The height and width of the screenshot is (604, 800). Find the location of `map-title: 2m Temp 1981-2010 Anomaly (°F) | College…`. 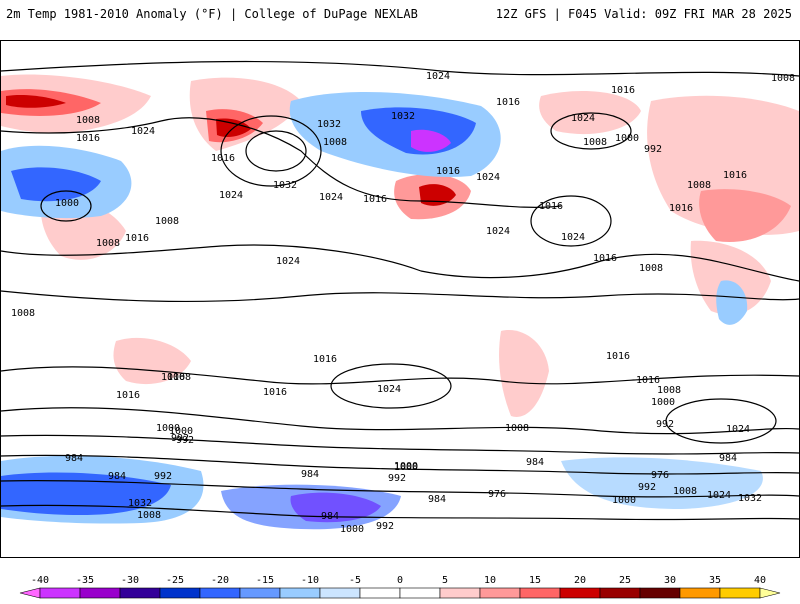

map-title: 2m Temp 1981-2010 Anomaly (°F) | College… is located at coordinates (212, 14).